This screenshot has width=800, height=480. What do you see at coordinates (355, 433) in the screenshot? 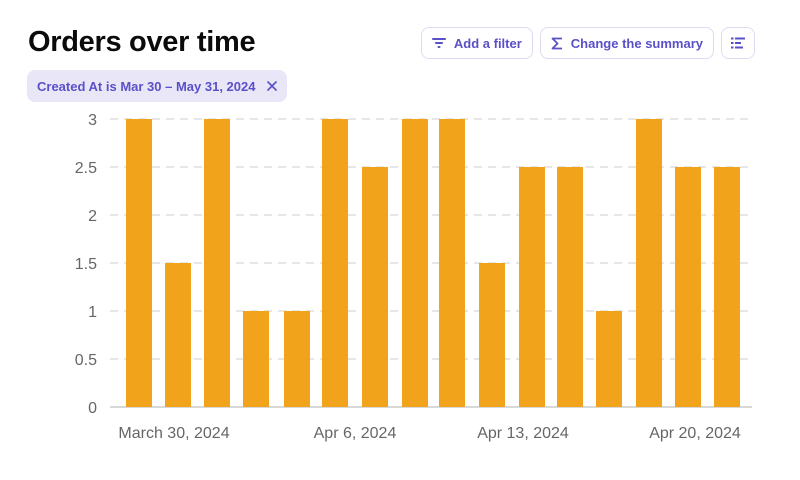
I see `x-tick-label: Apr 6, 2024` at bounding box center [355, 433].